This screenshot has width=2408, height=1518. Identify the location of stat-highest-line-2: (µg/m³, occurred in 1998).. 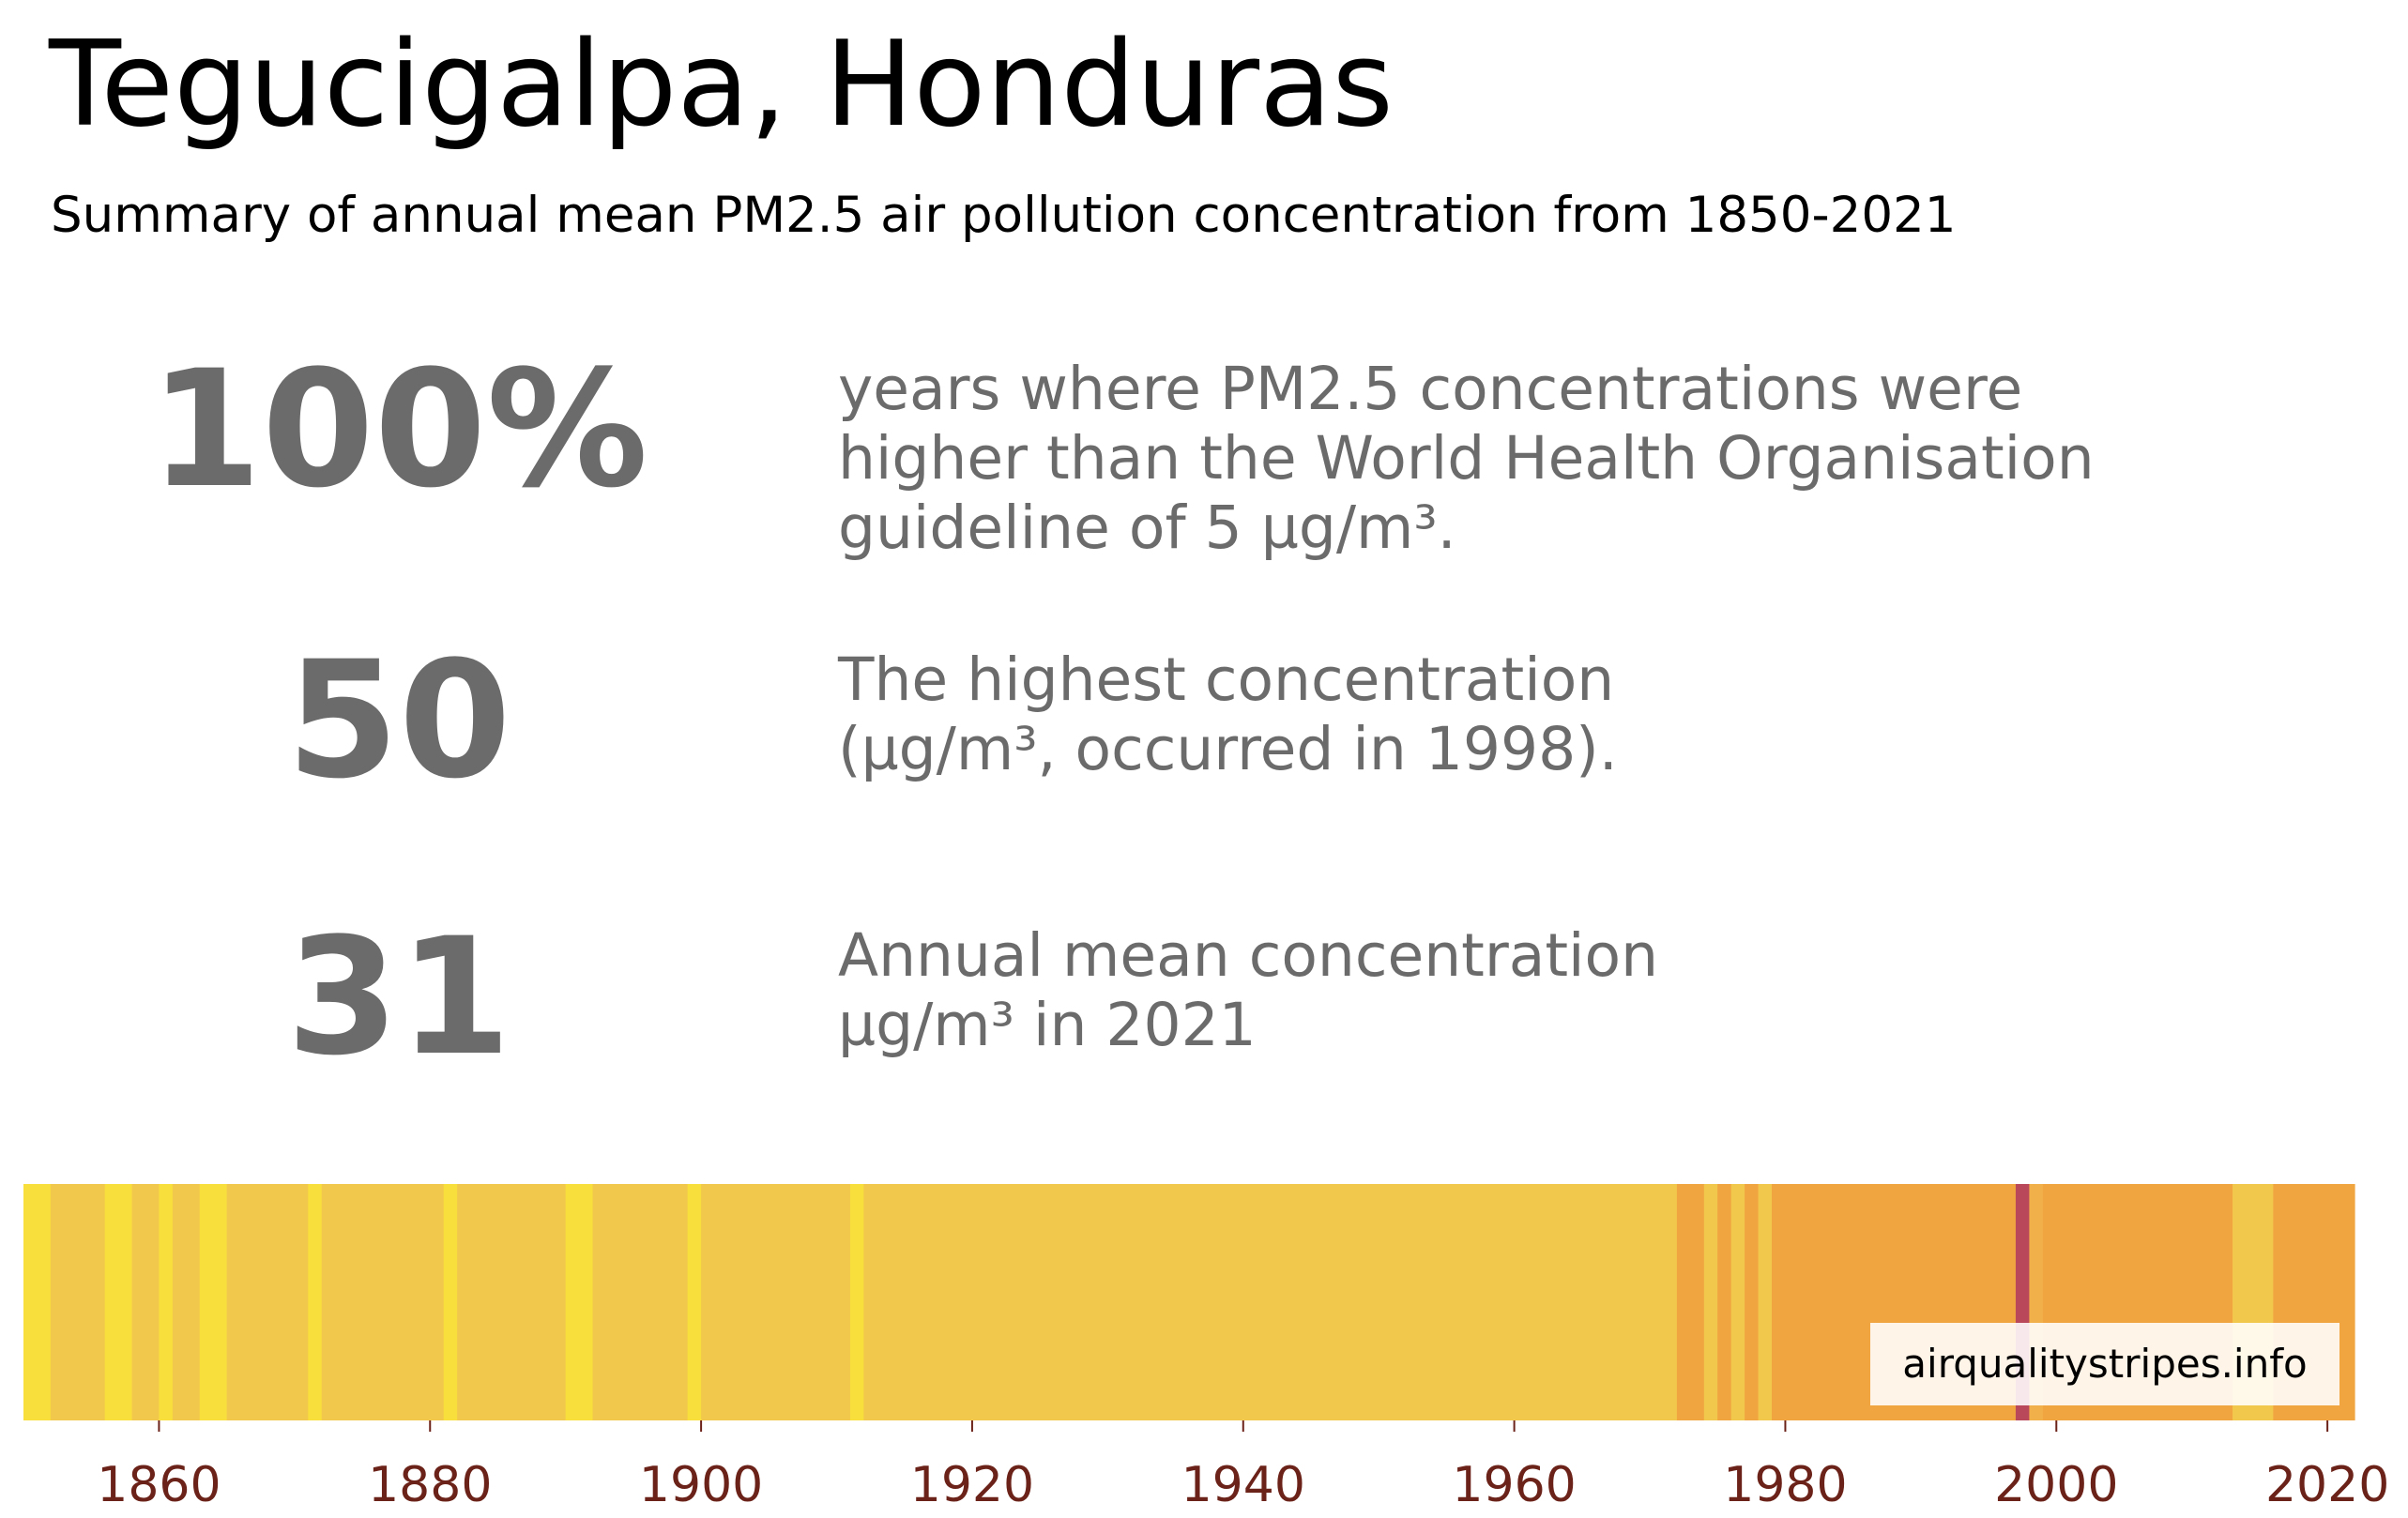
(1228, 749).